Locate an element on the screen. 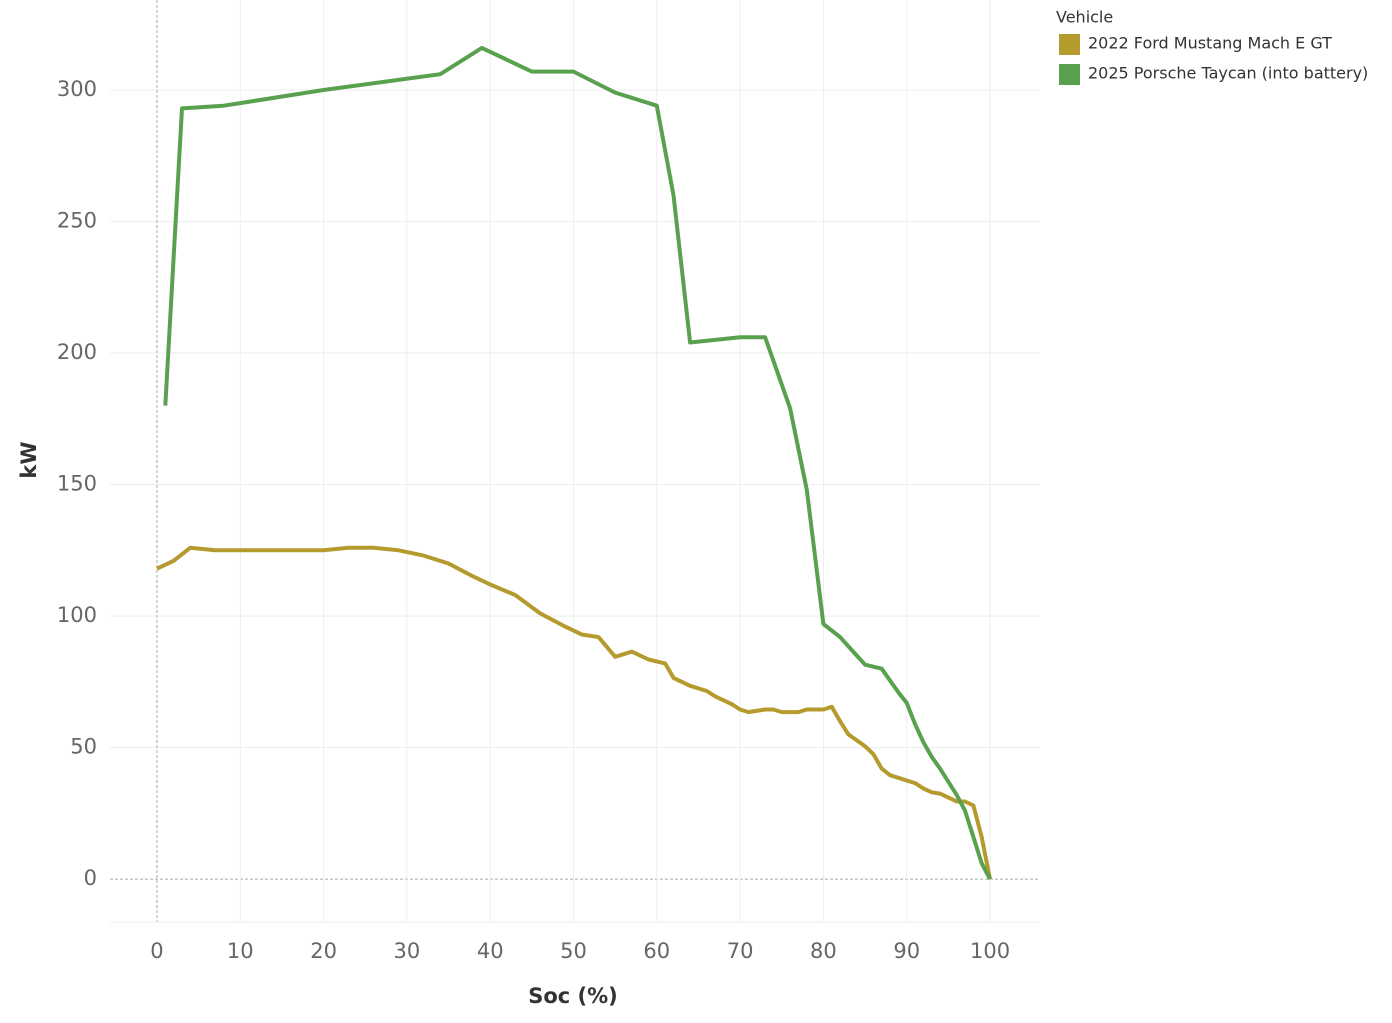  y-tick-label: 50 is located at coordinates (83, 747).